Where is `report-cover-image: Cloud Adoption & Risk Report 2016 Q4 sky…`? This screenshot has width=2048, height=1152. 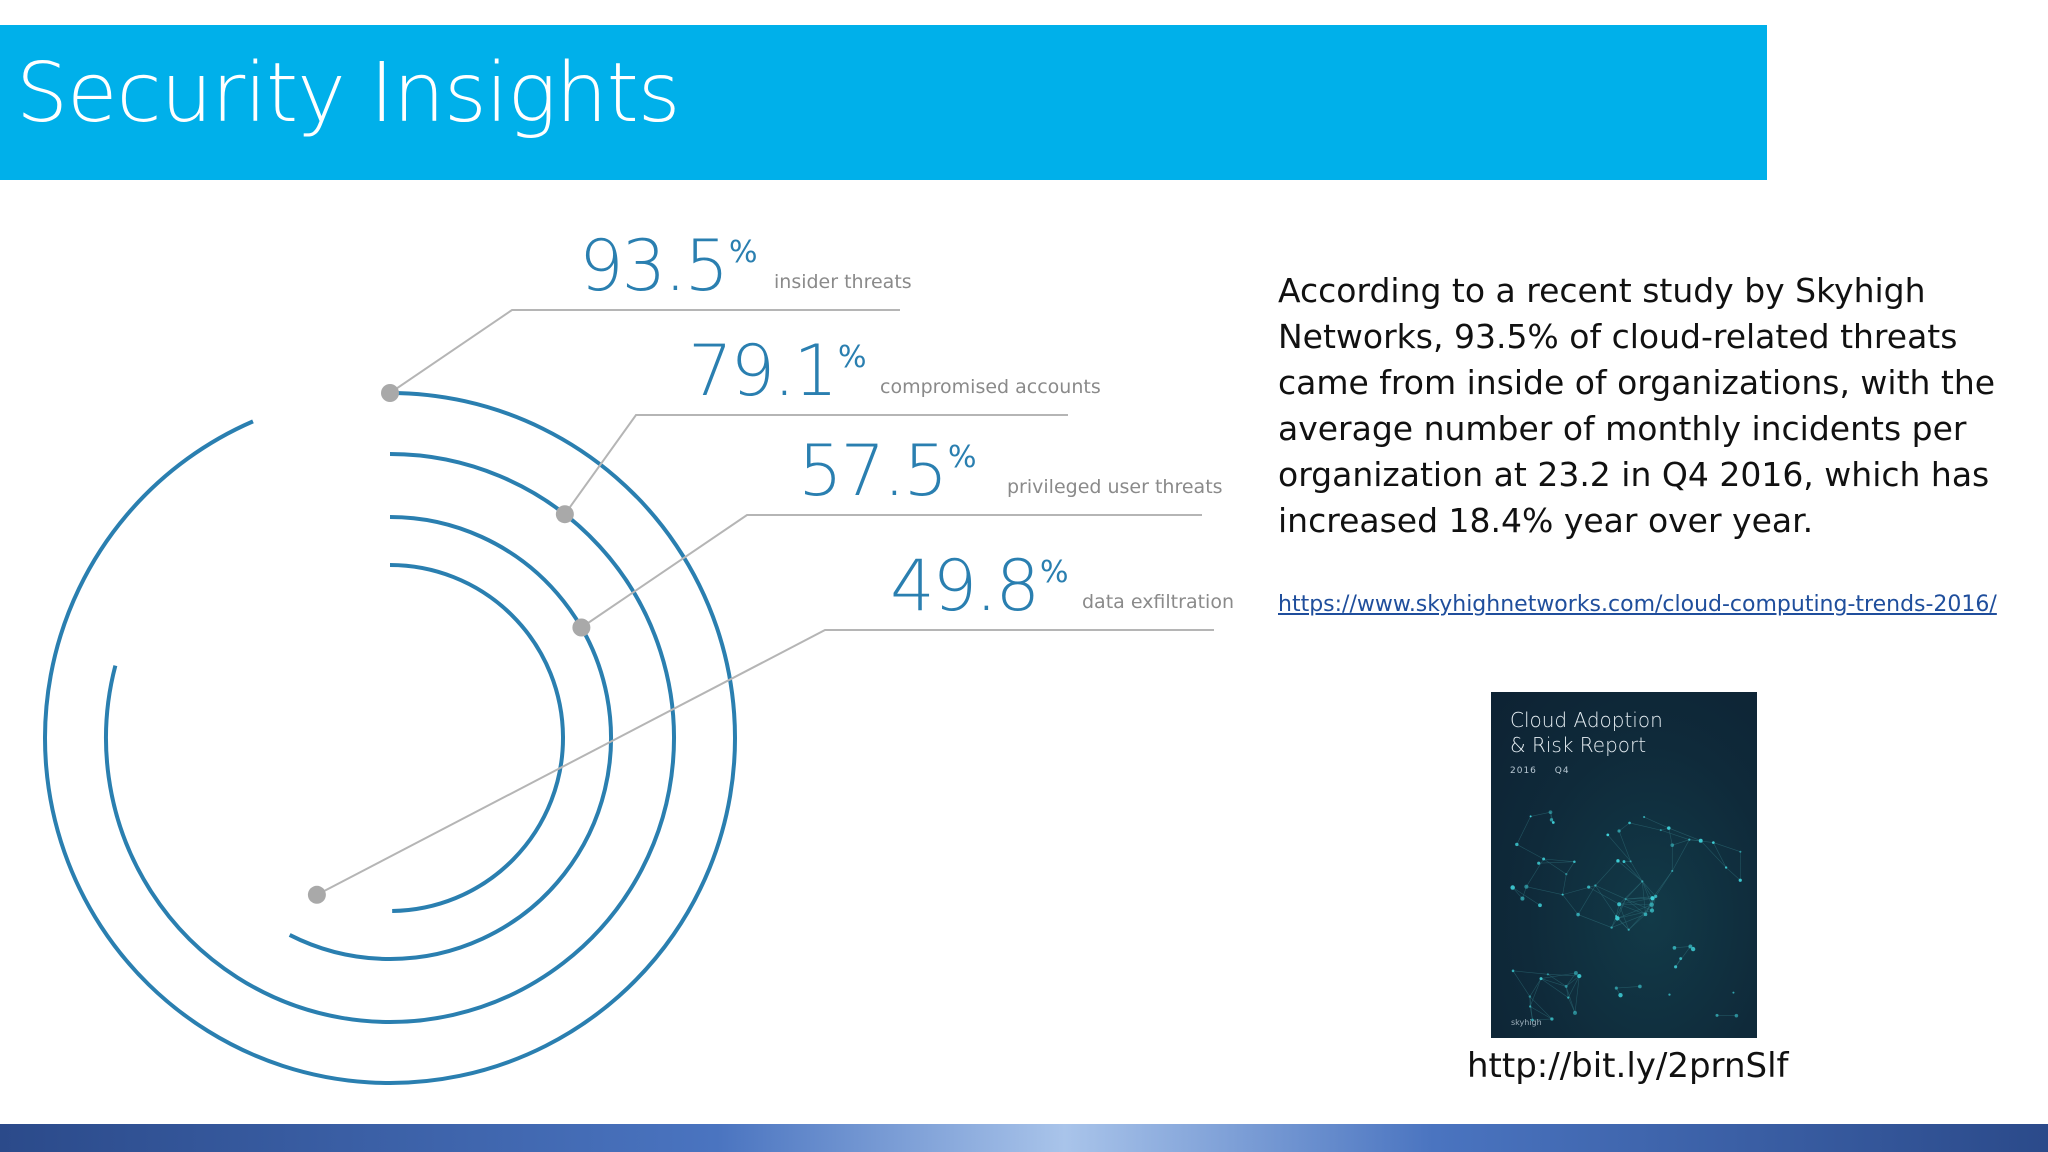
report-cover-image: Cloud Adoption & Risk Report 2016 Q4 sky… is located at coordinates (1624, 865).